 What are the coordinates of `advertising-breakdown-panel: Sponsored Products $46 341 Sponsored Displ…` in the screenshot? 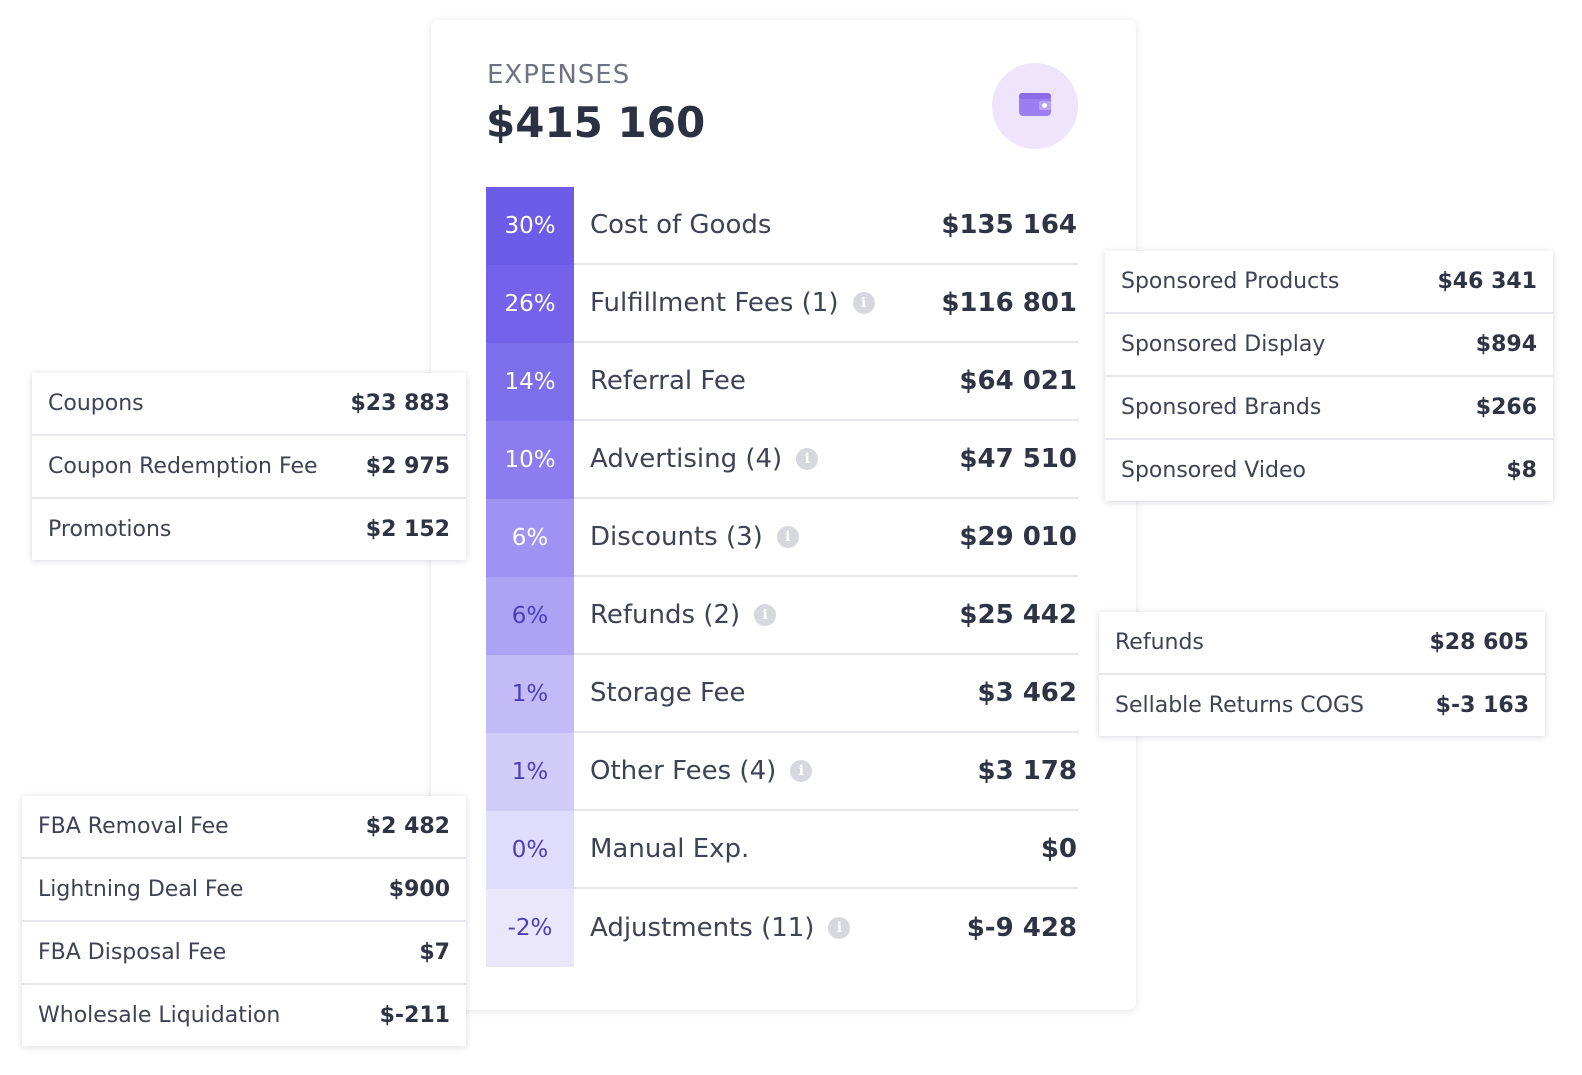 It's located at (1329, 376).